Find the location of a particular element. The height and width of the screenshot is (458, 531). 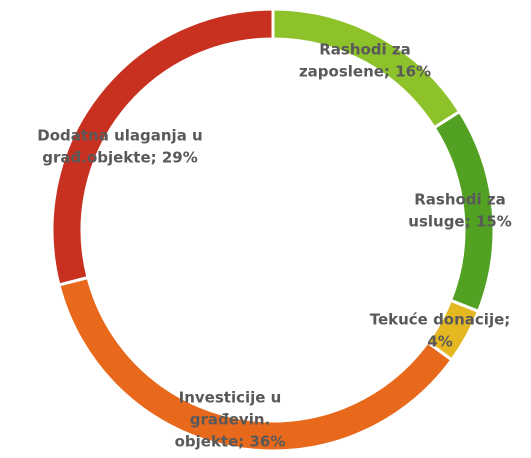

data-label: Investicije u is located at coordinates (230, 398).